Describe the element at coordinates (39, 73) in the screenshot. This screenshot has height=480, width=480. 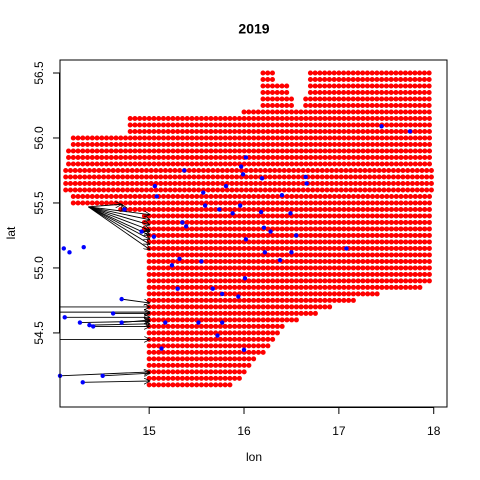
I see `y-tick-label: 56.5` at that location.